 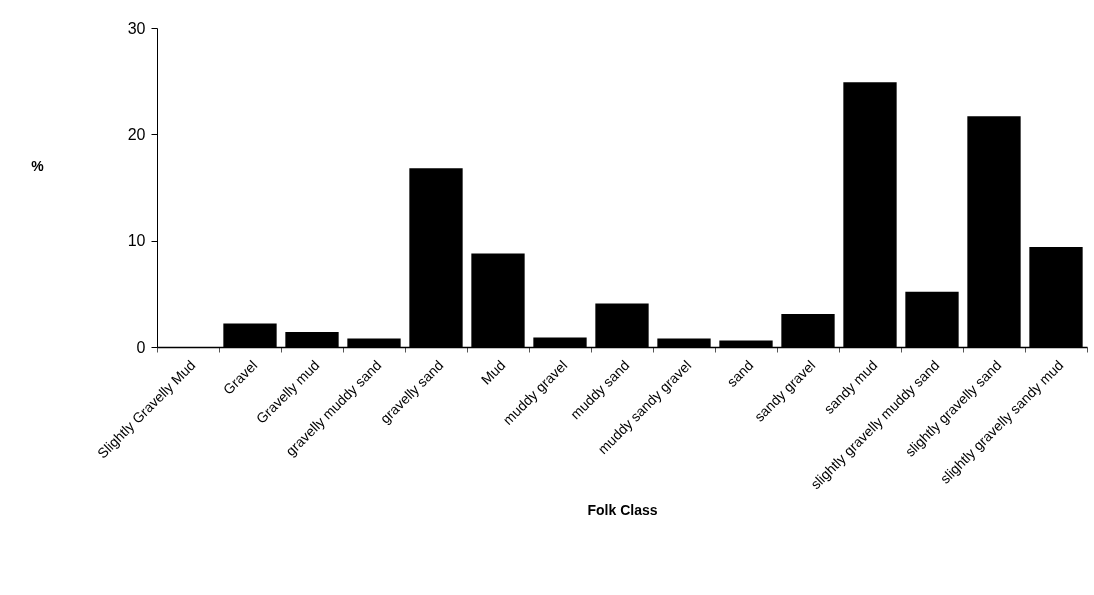 What do you see at coordinates (141, 347) in the screenshot?
I see `y-tick-label: 0` at bounding box center [141, 347].